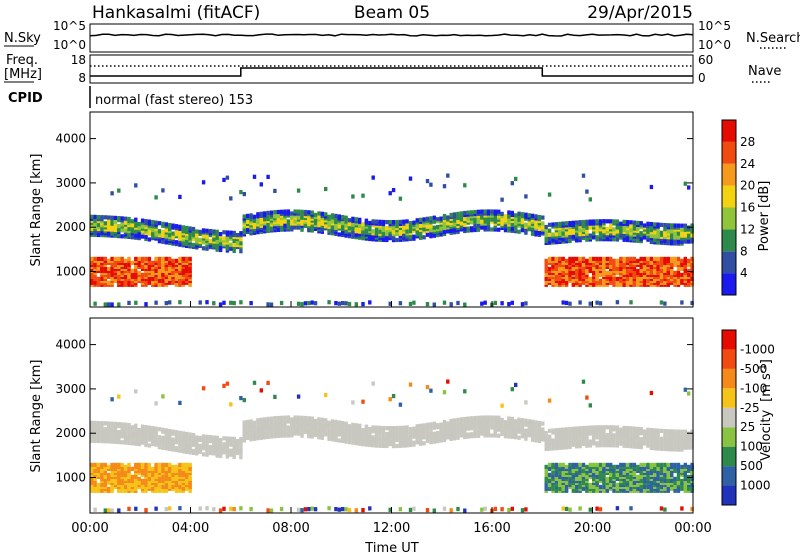 The width and height of the screenshot is (800, 554). Describe the element at coordinates (174, 100) in the screenshot. I see `cpid-text: normal (fast stereo) 153` at that location.